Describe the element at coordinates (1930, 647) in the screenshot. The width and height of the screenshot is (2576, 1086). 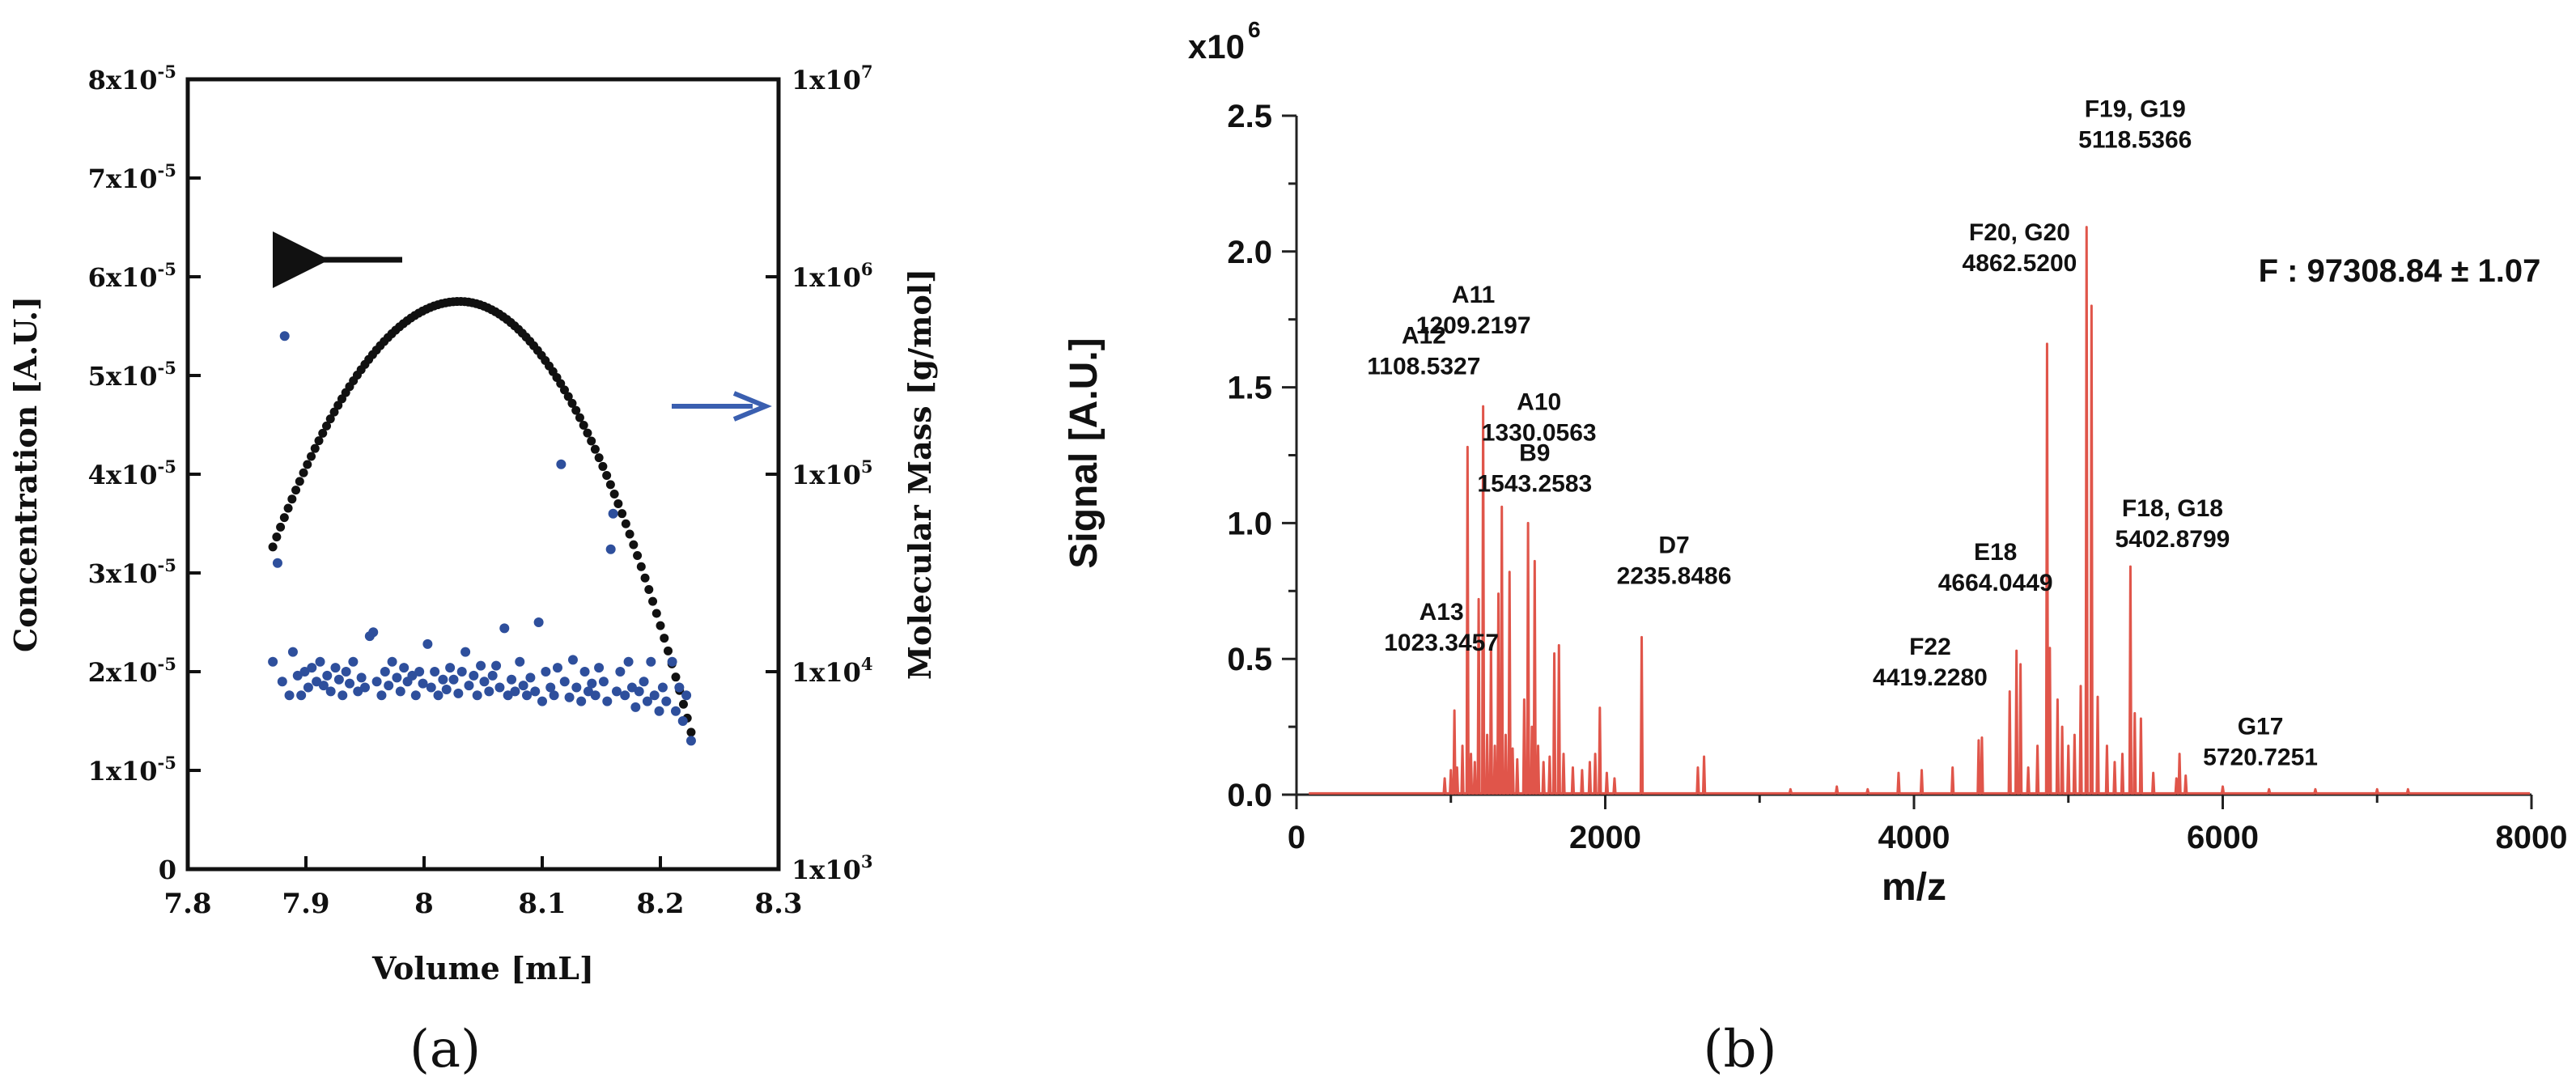
I see `peak-annotation-id: F22` at that location.